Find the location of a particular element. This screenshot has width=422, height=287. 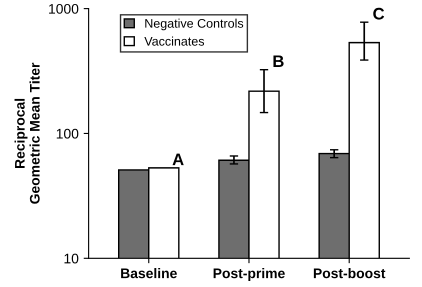

annotation: B is located at coordinates (278, 61).